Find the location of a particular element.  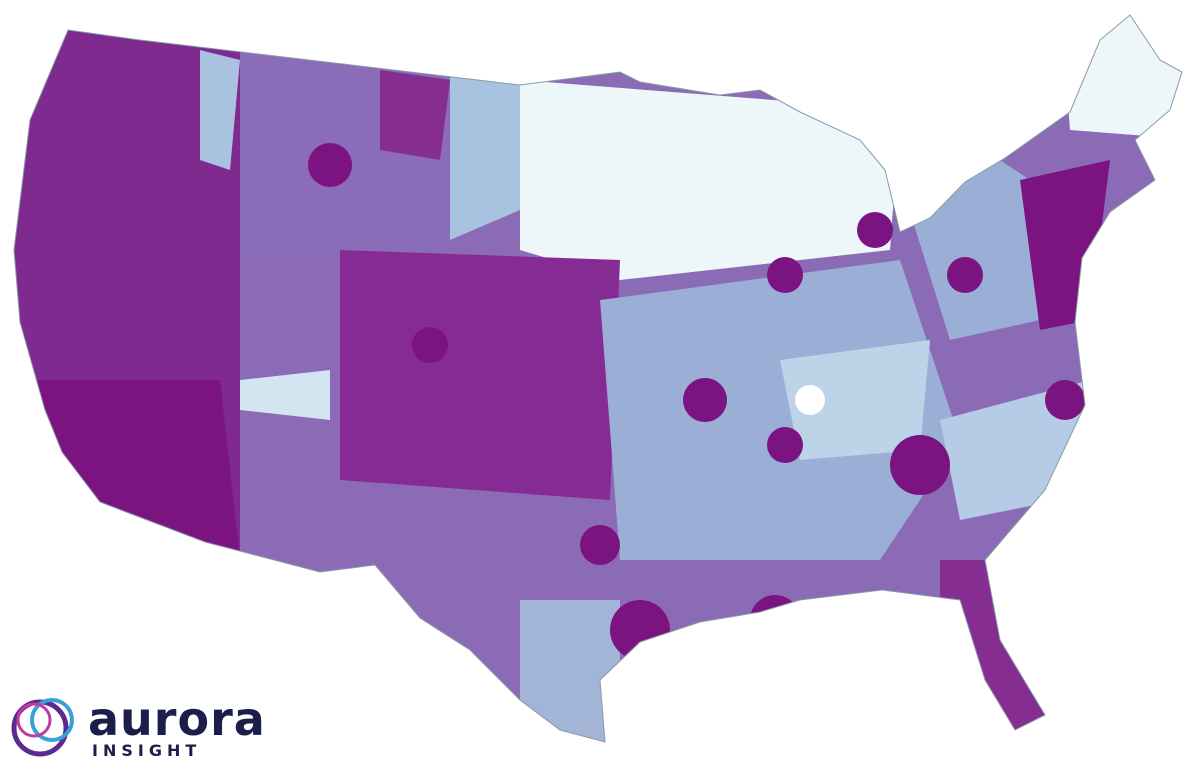

region-dakota-west is located at coordinates (490, 150).